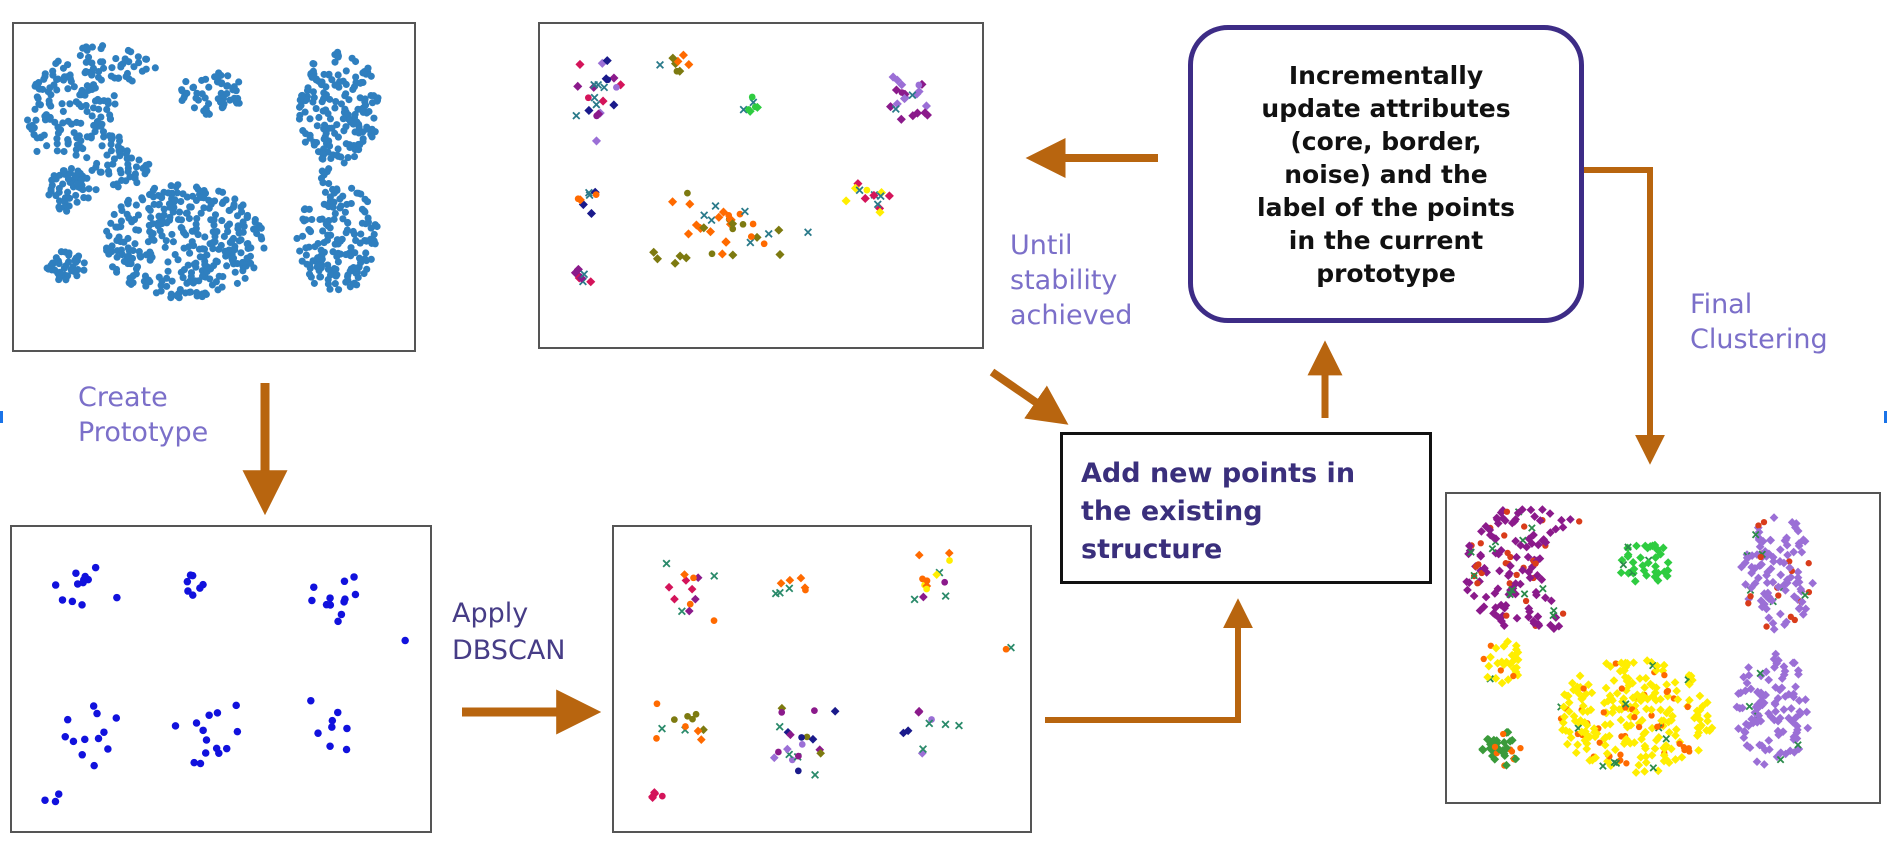 The image size is (1888, 848). I want to click on edge-marker-left, so click(1, 417).